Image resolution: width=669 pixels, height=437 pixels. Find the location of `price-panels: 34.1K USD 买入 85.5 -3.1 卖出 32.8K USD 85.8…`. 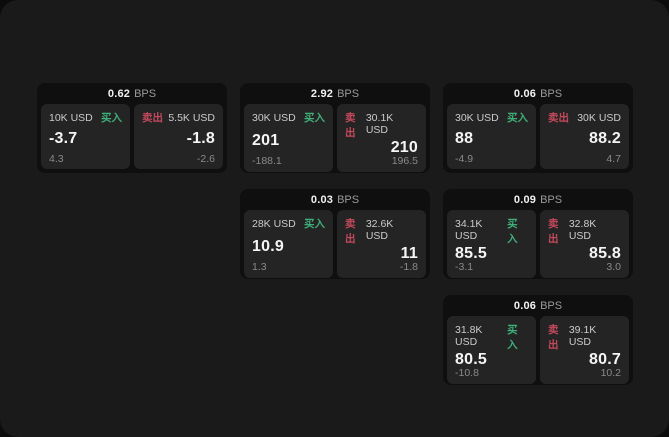

price-panels: 34.1K USD 买入 85.5 -3.1 卖出 32.8K USD 85.8… is located at coordinates (538, 244).